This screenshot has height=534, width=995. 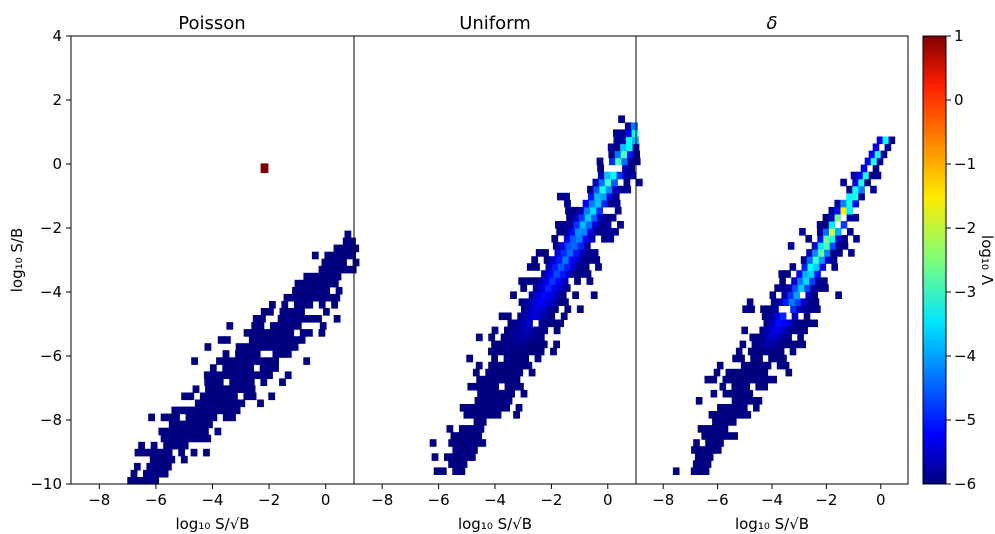 I want to click on colorbar-tick-label: −1, so click(x=965, y=164).